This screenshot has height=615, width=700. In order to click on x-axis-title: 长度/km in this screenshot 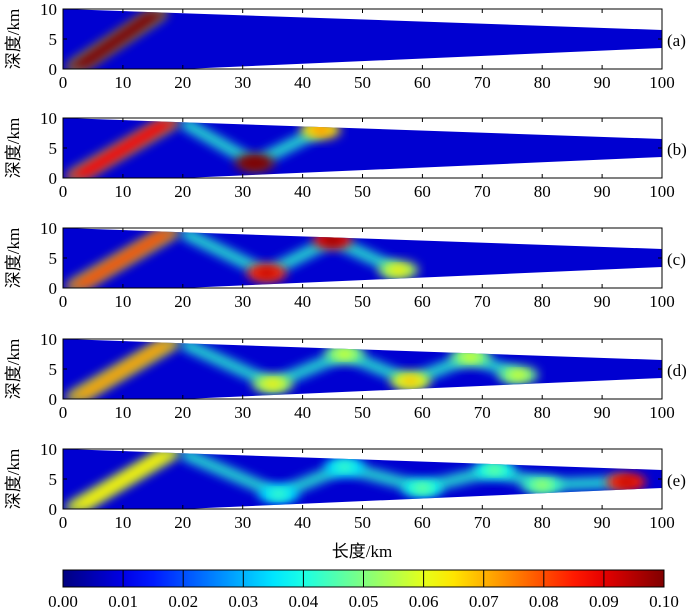, I will do `click(362, 551)`.